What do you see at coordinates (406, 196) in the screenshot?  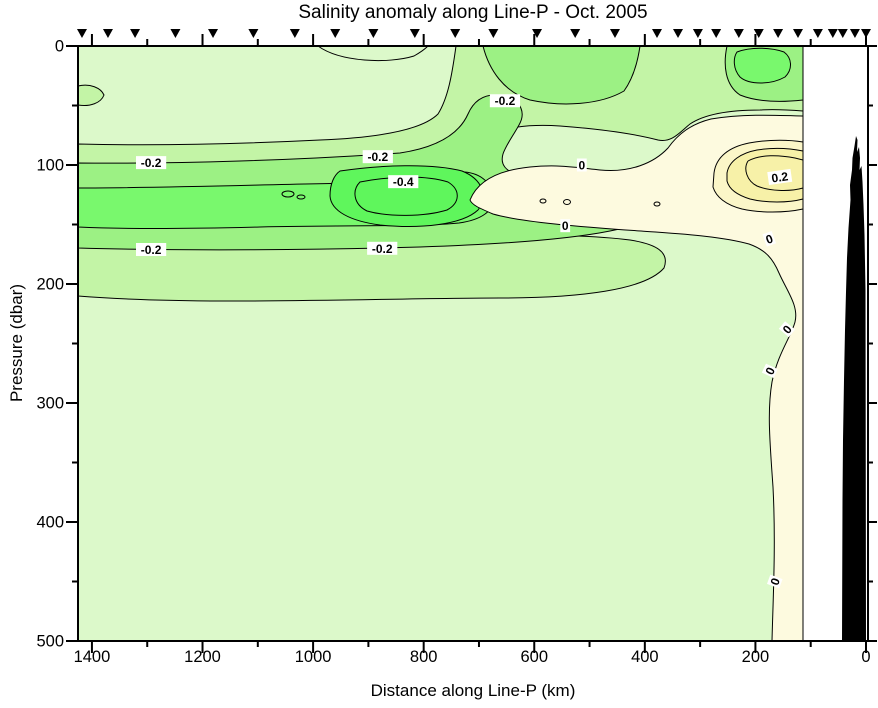 I see `contour-line-inner-core` at bounding box center [406, 196].